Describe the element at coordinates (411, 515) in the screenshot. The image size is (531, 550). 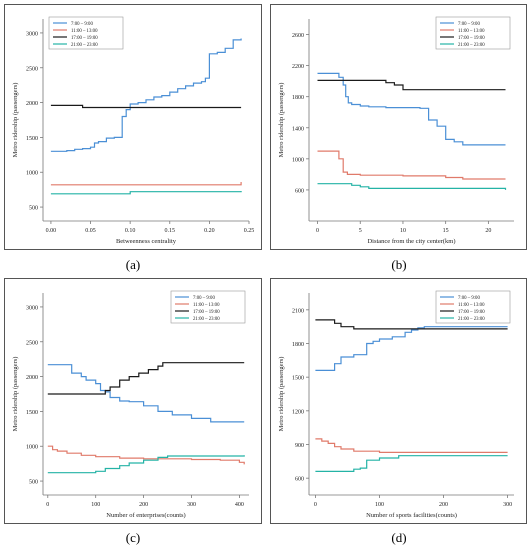
I see `chart-d-x-axis-label: Number of sports facilities(counts)` at that location.